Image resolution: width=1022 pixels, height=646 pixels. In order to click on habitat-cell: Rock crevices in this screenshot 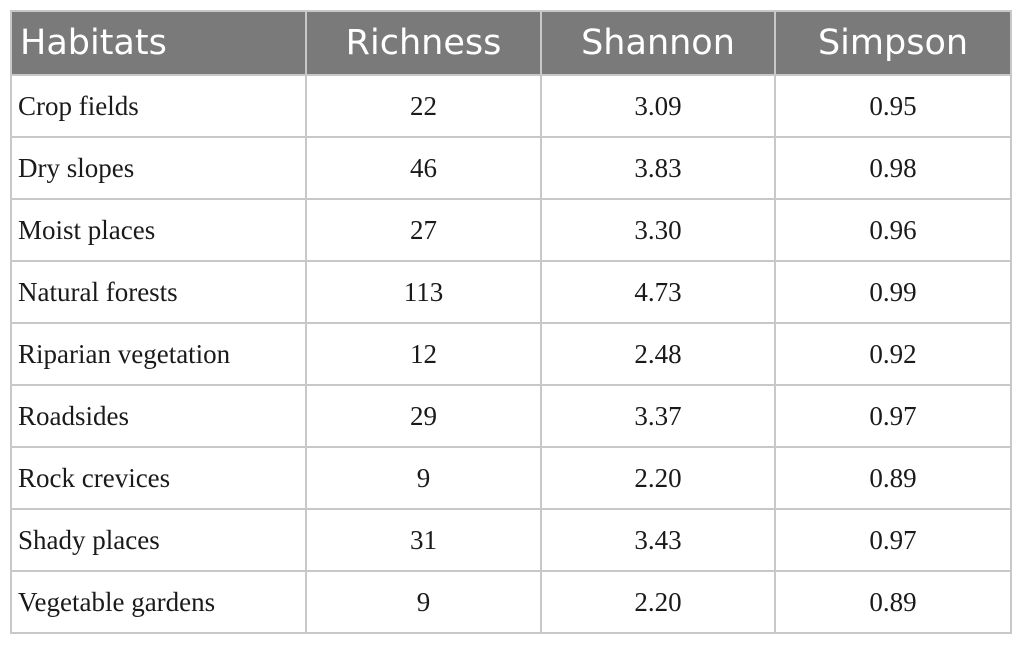, I will do `click(158, 478)`.